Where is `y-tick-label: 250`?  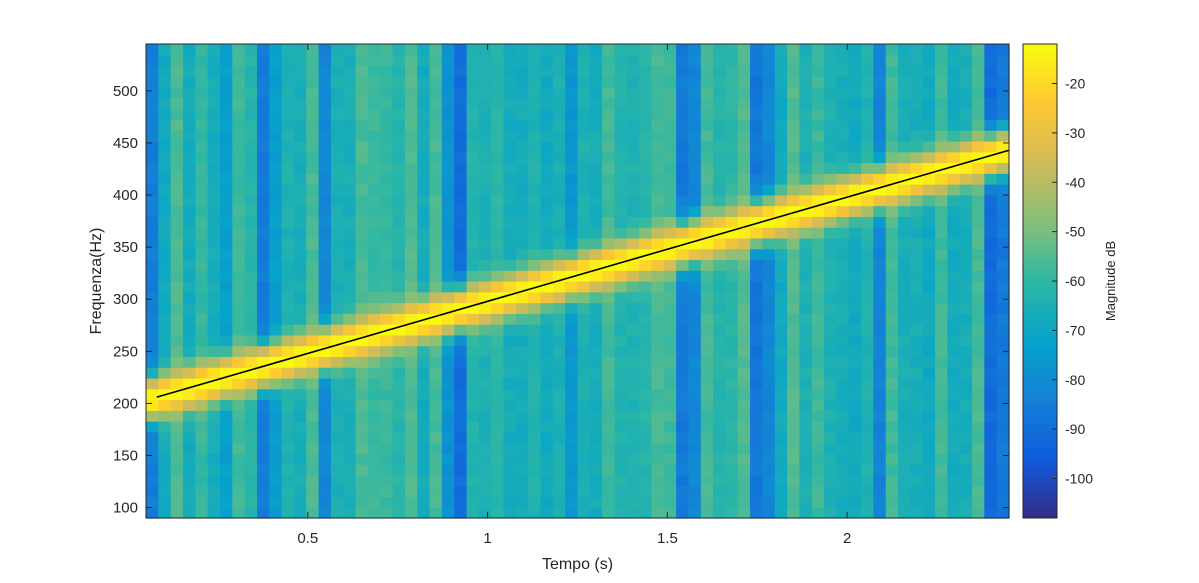 y-tick-label: 250 is located at coordinates (125, 351).